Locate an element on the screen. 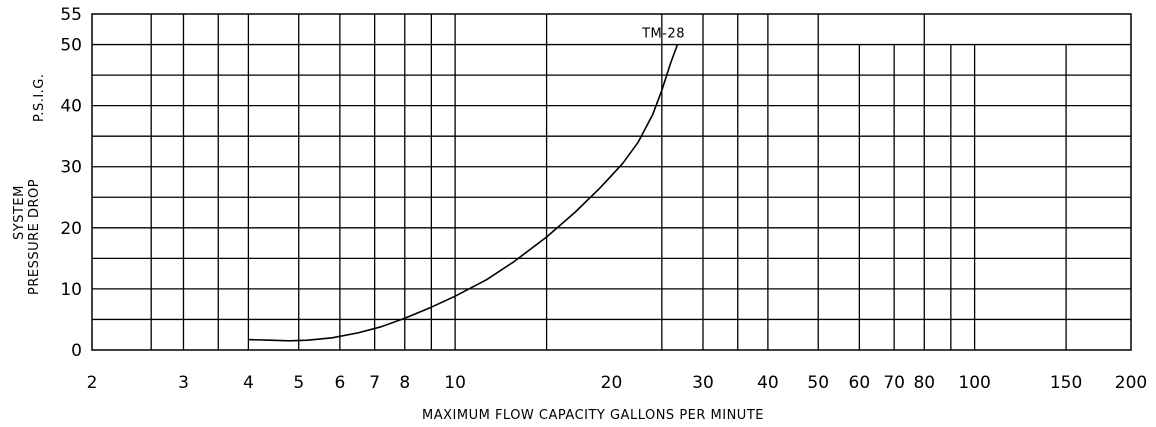  x-tick-label-7: 10 is located at coordinates (455, 383).